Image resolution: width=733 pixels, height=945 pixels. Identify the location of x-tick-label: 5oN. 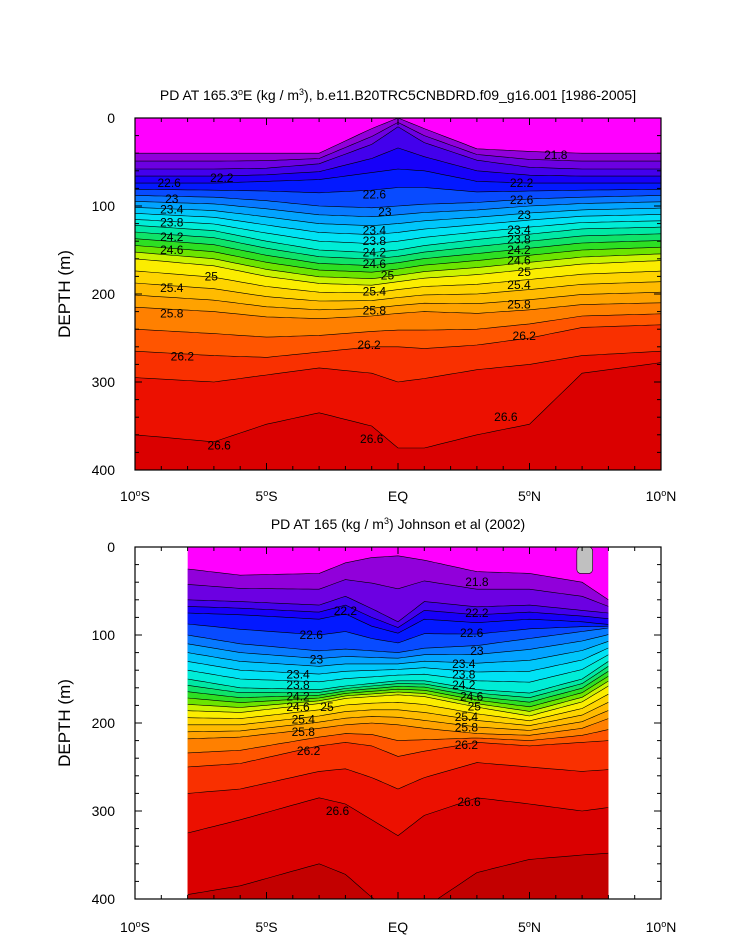
(529, 927).